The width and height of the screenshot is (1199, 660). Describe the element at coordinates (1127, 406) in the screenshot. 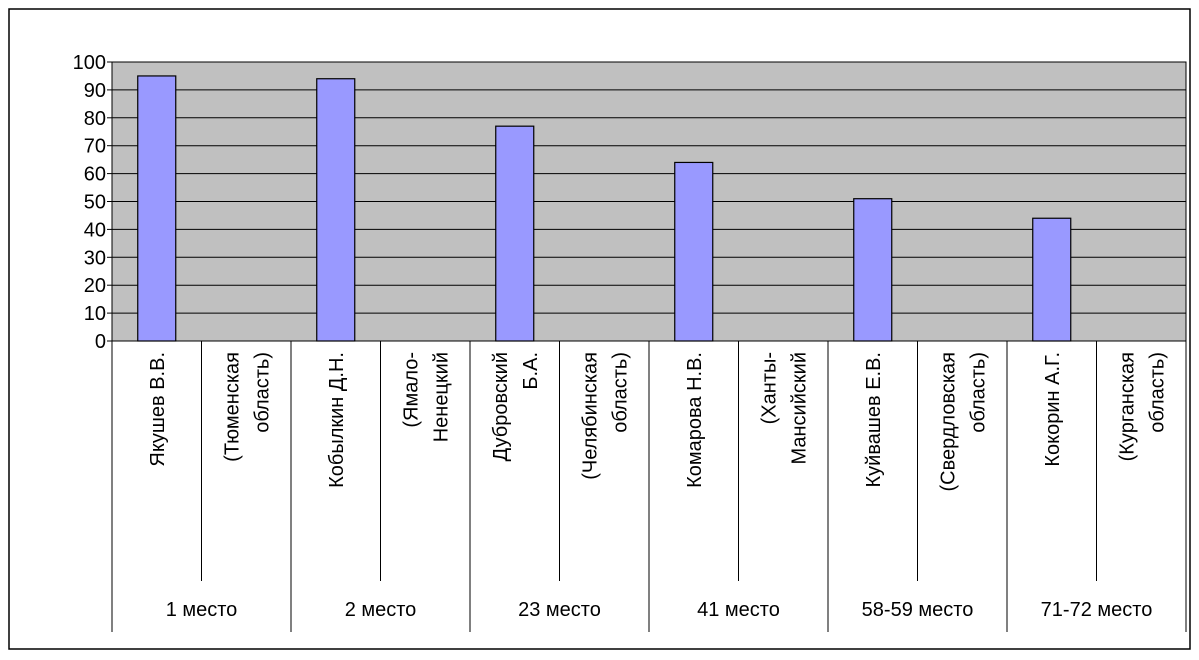

I see `x-category-label-line: (Курганская` at that location.